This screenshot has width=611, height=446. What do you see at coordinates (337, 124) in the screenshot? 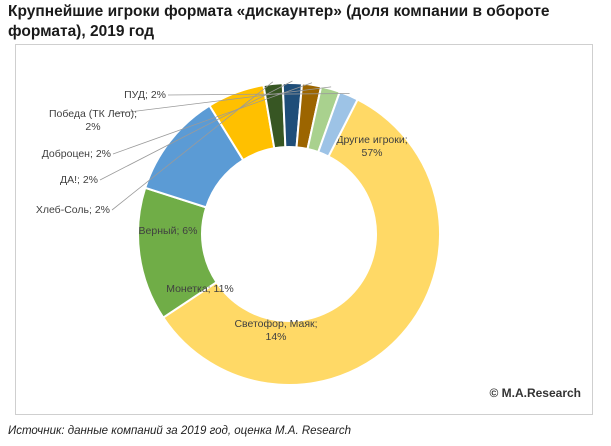
I see `slice-пуд` at bounding box center [337, 124].